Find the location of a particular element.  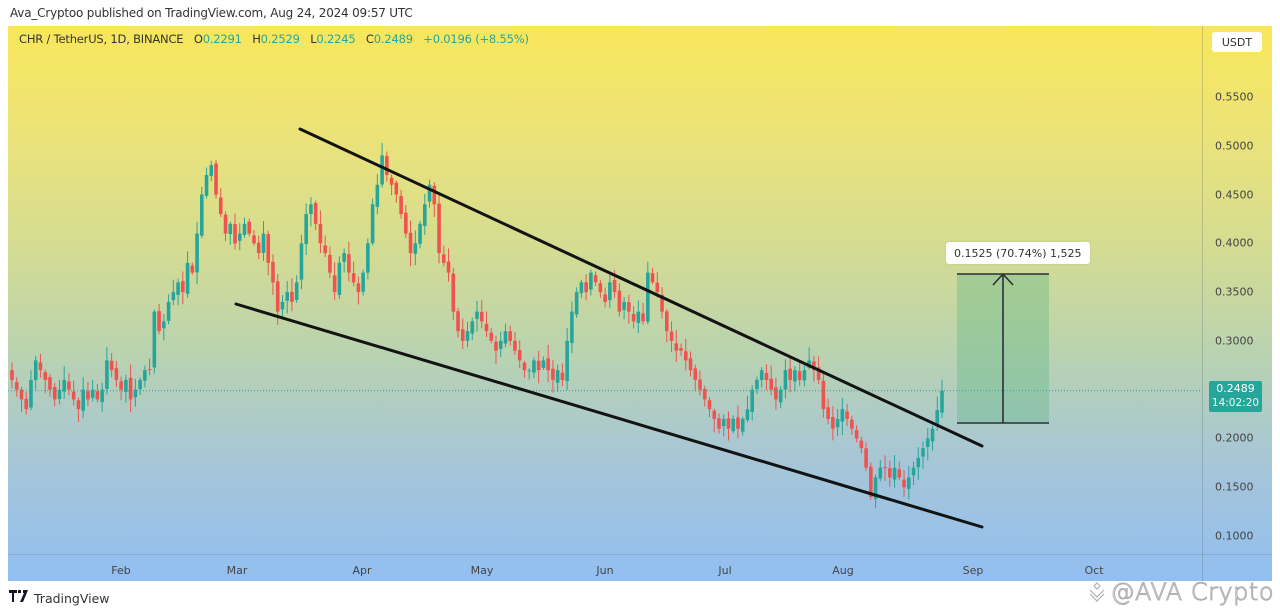

watermark-text: @AVA Crypto is located at coordinates (1192, 592).